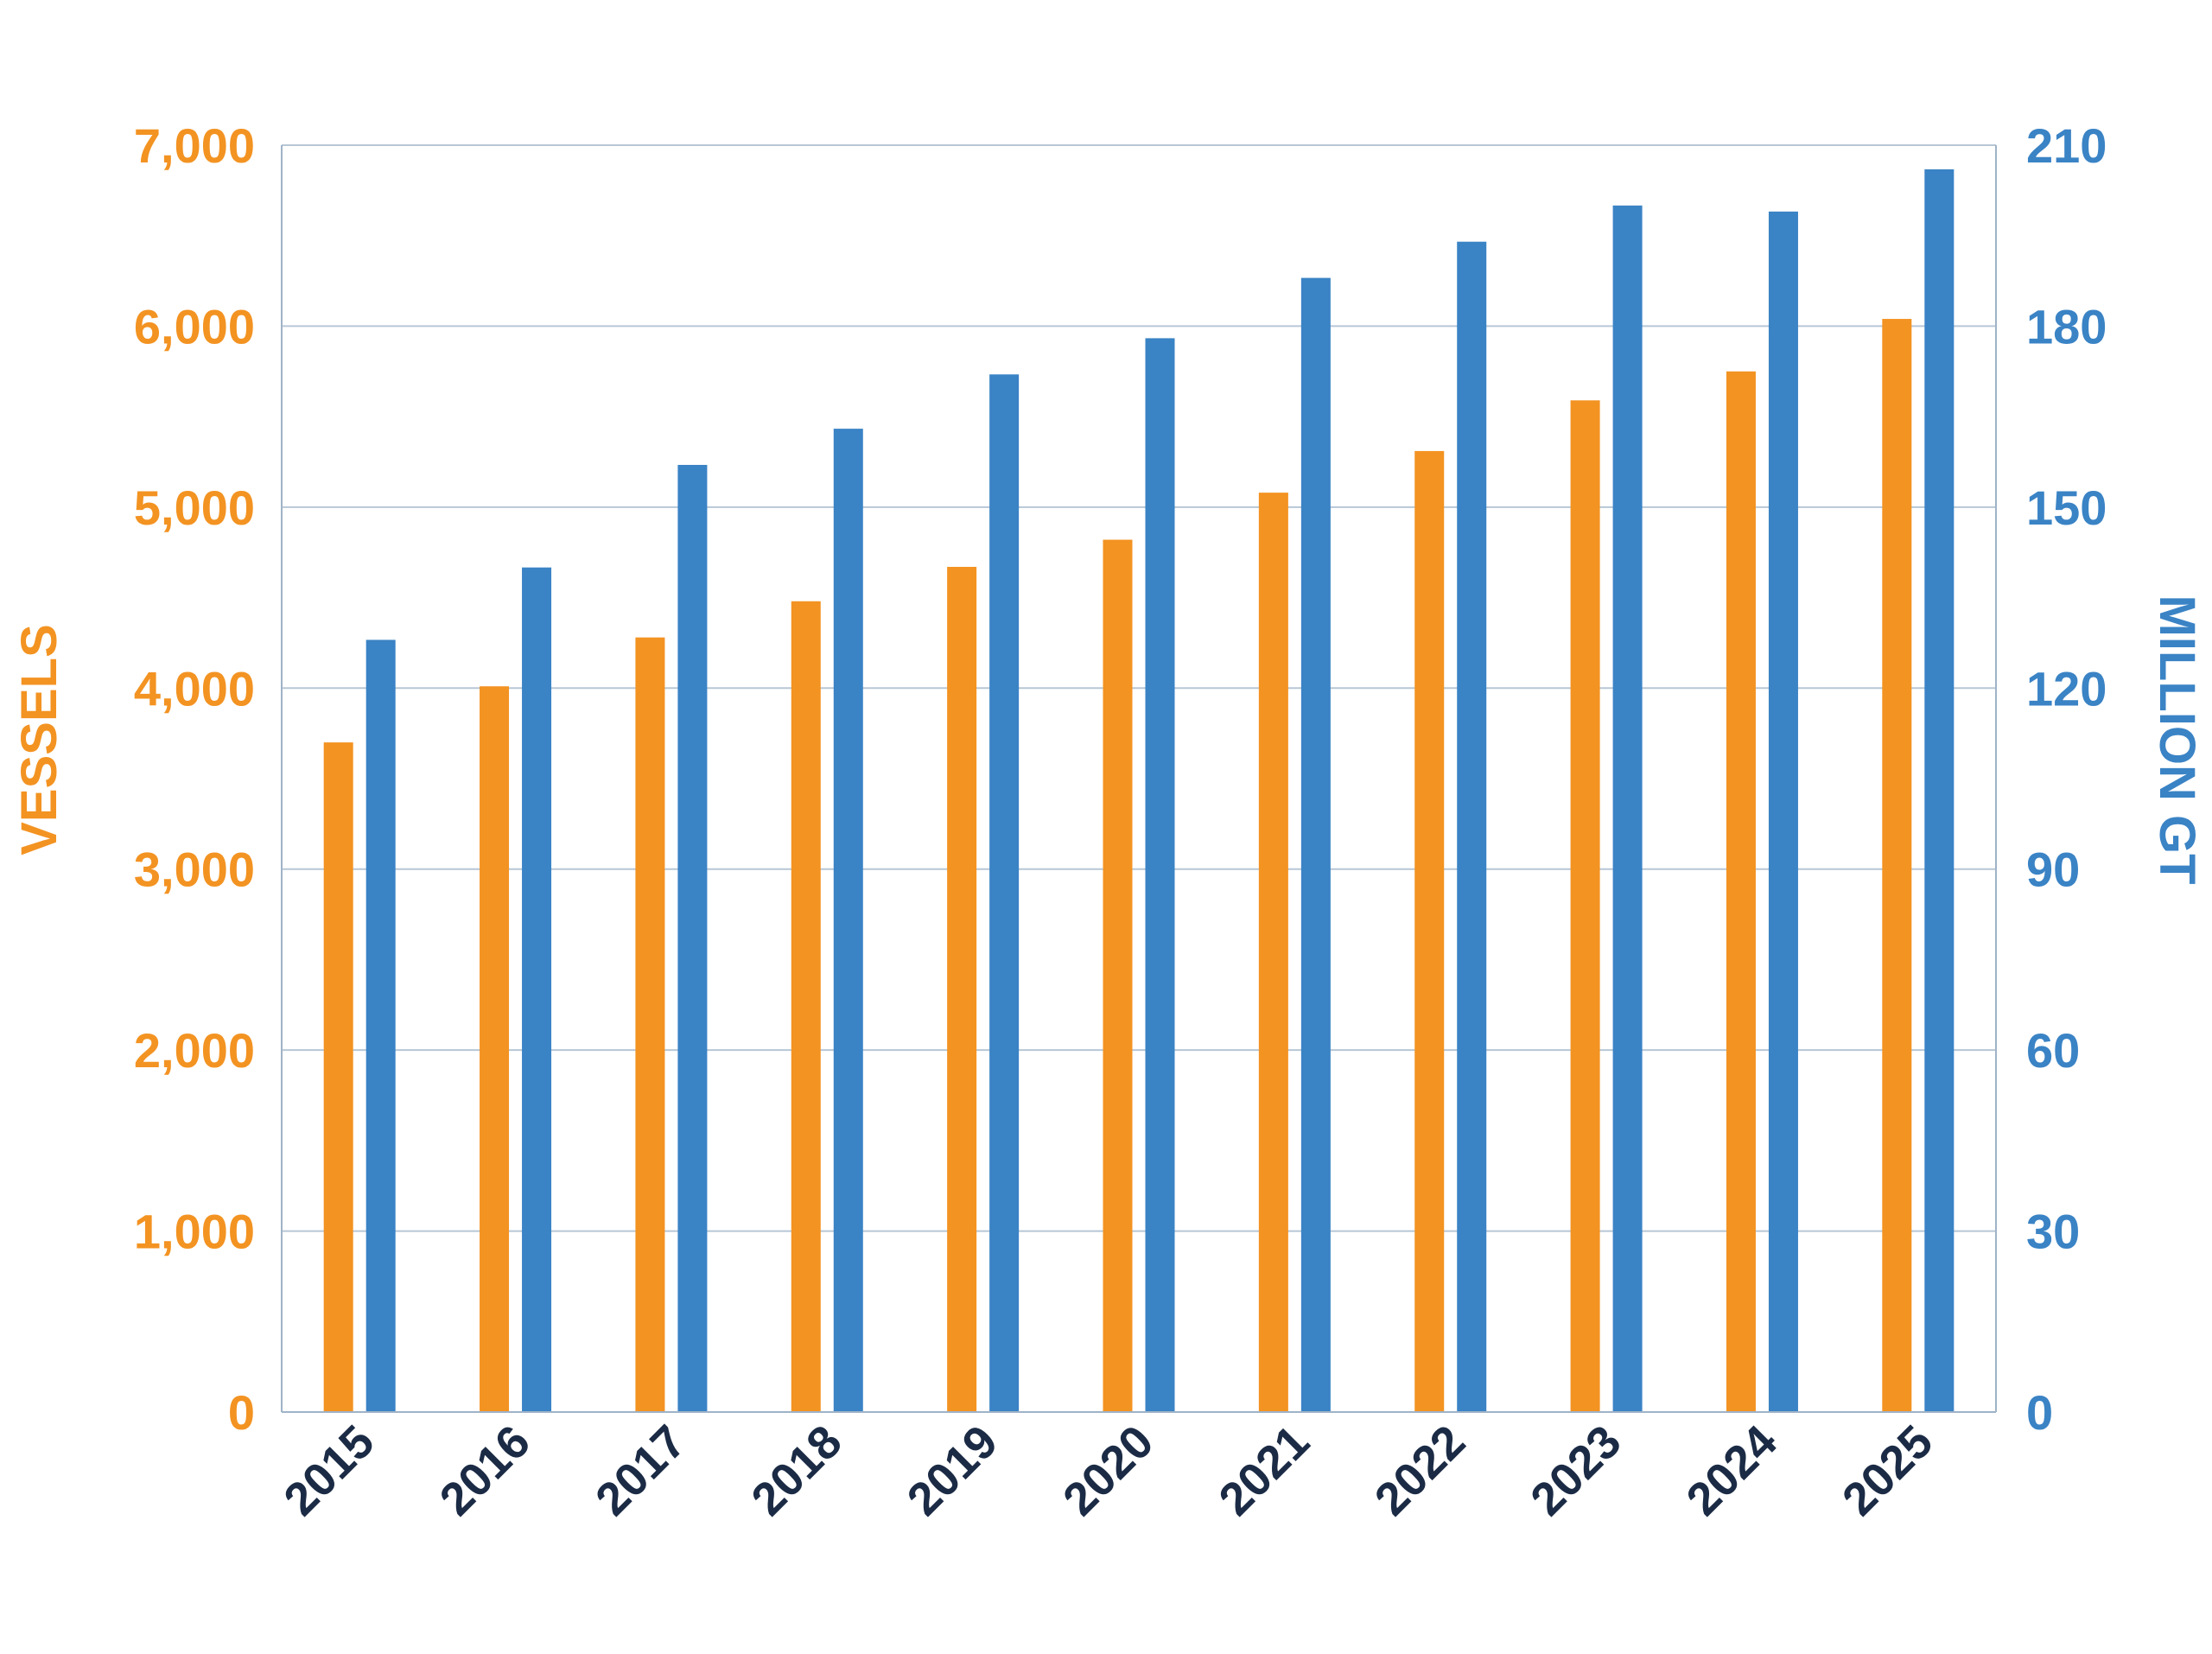  What do you see at coordinates (1420, 1470) in the screenshot?
I see `x-tick-label: 2022` at bounding box center [1420, 1470].